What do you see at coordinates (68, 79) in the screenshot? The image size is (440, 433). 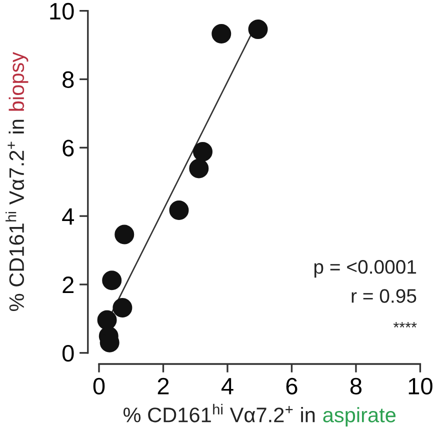 I see `y-tick-label: 8` at bounding box center [68, 79].